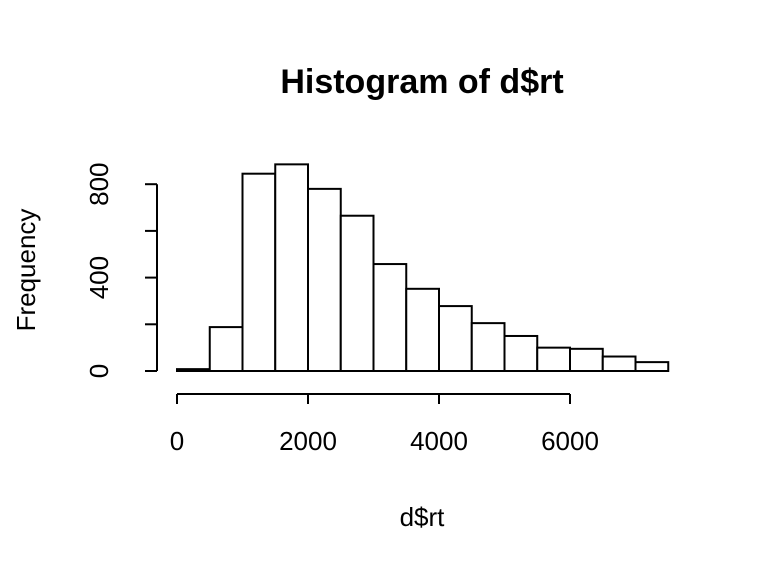 The image size is (768, 576). I want to click on x-axis: 0 2000 4000 6000, so click(384, 424).